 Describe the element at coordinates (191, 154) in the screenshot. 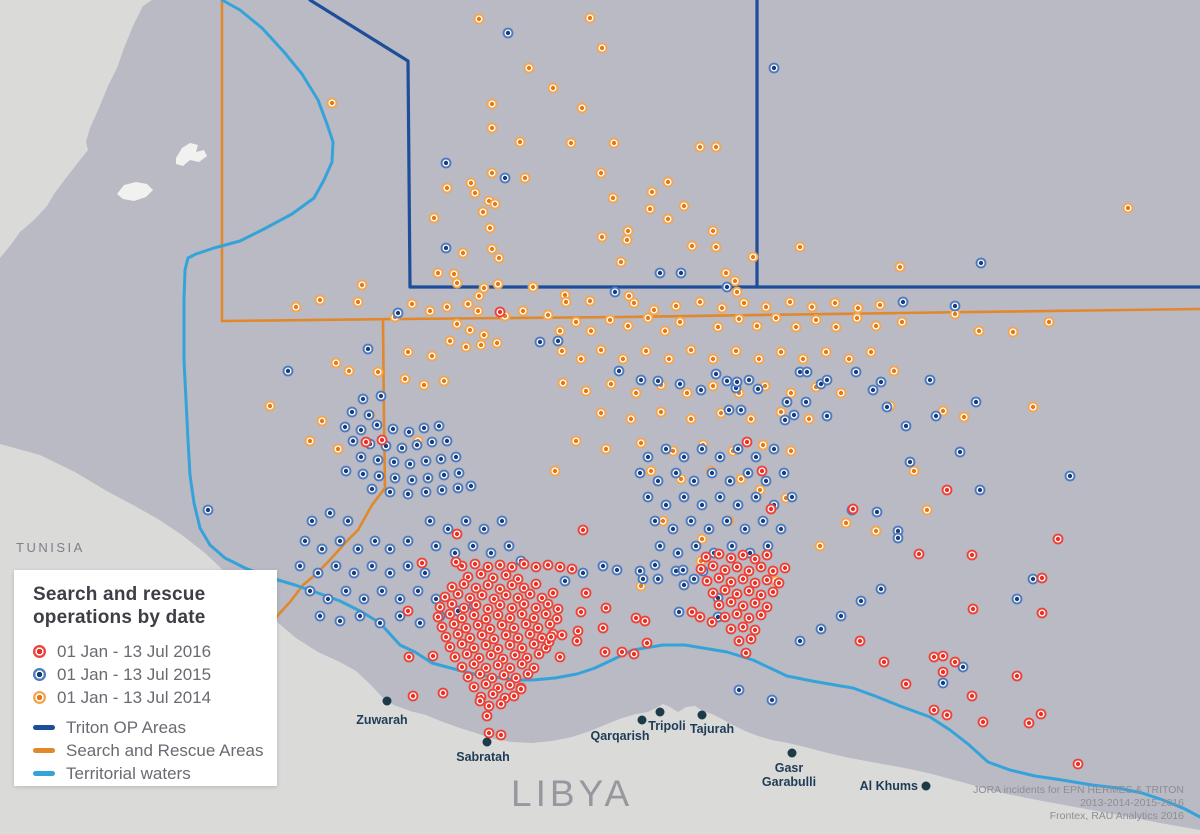

I see `gozo-island` at that location.